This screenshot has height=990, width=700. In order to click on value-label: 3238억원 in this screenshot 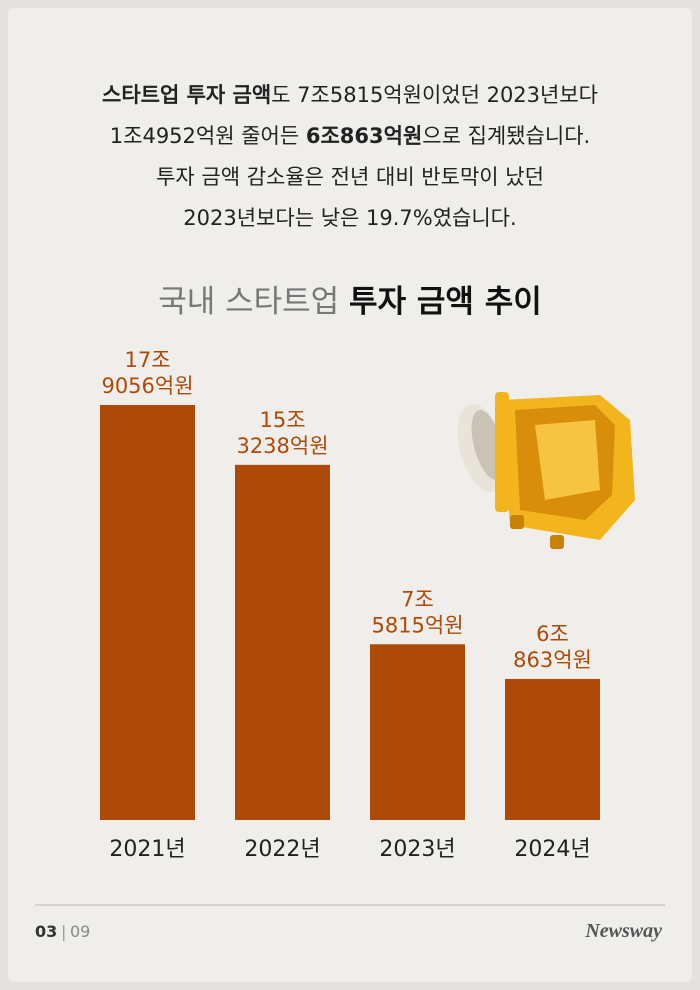, I will do `click(282, 446)`.